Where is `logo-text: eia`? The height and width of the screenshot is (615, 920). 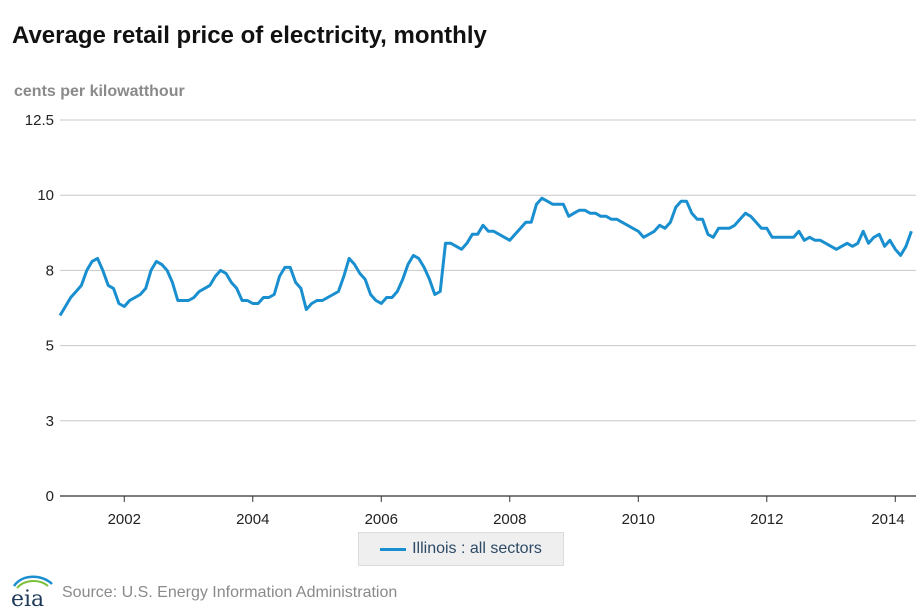 logo-text: eia is located at coordinates (27, 598).